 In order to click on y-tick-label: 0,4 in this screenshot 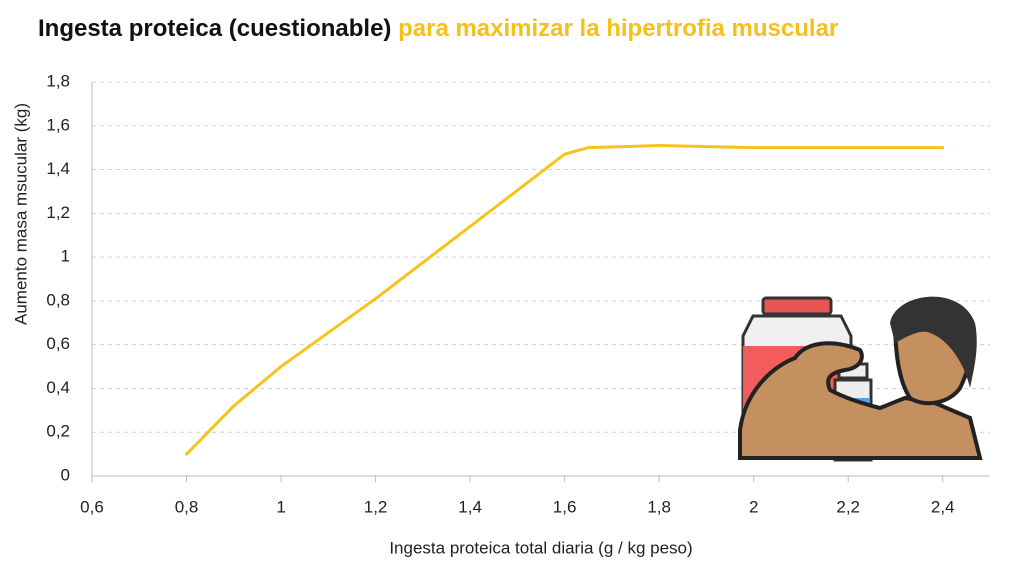, I will do `click(58, 387)`.